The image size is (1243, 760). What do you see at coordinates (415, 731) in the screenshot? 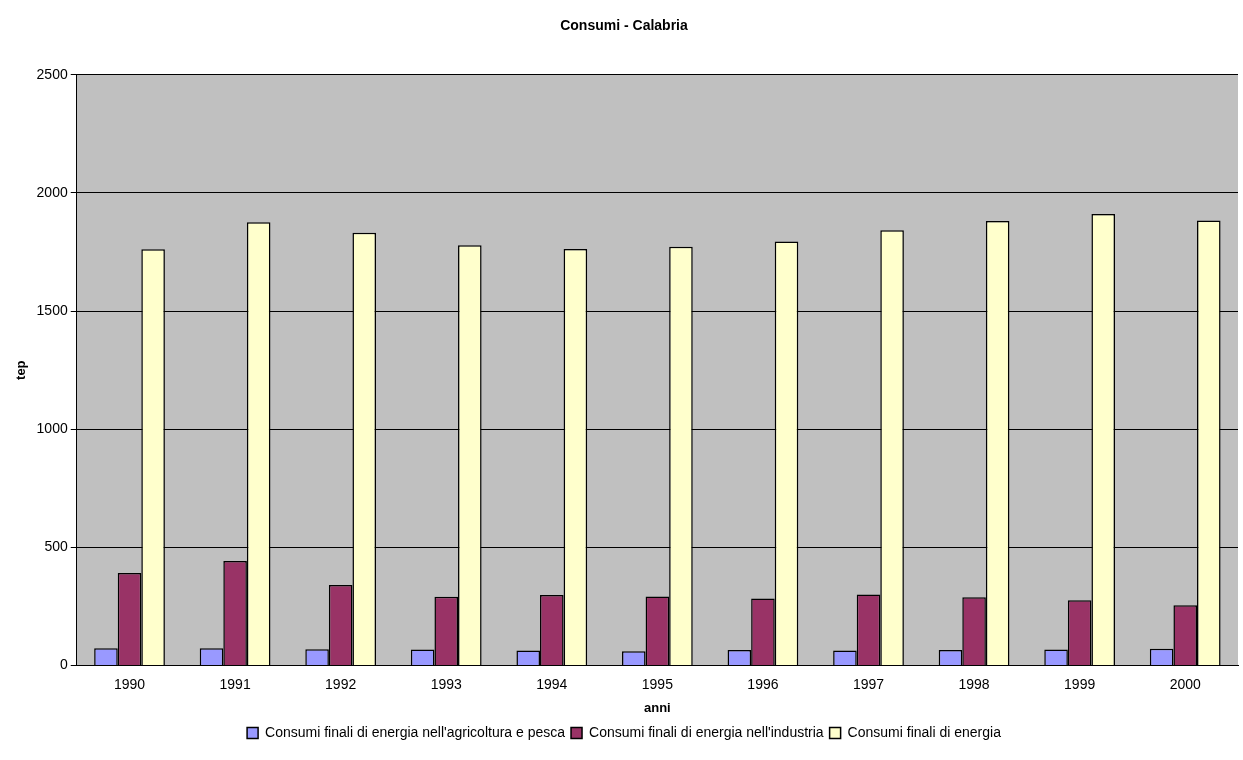
I see `legend-label: Consumi finali di energia nell'agricoltura e pesca` at bounding box center [415, 731].